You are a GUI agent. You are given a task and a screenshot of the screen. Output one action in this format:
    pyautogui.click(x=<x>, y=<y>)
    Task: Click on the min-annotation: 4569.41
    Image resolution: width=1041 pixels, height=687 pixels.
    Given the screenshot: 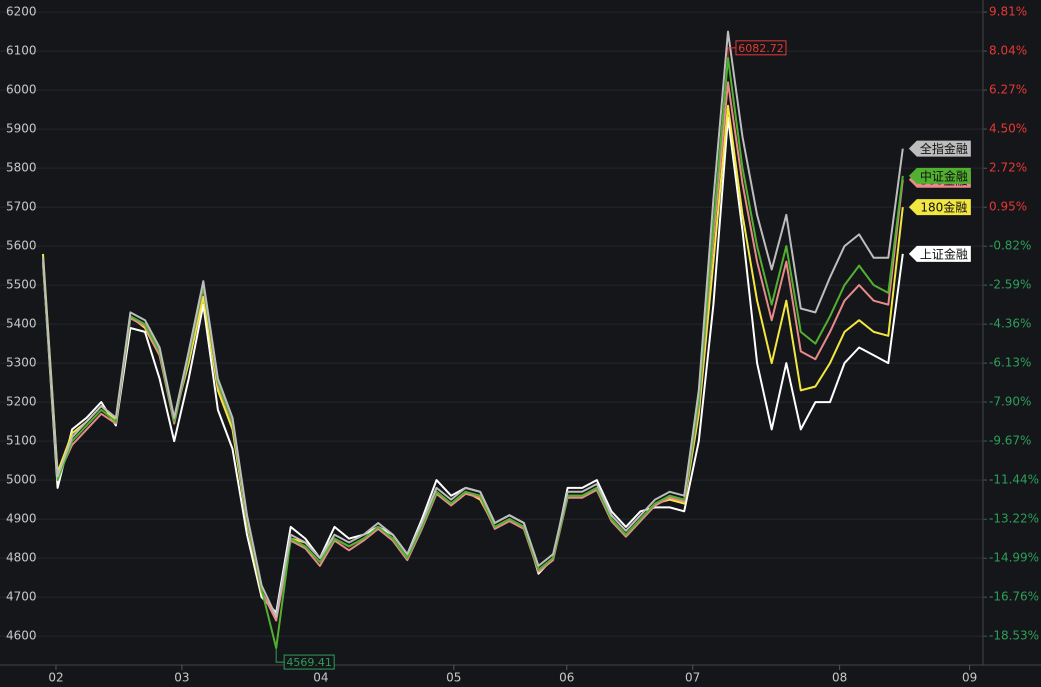 What is the action you would take?
    pyautogui.click(x=305, y=659)
    